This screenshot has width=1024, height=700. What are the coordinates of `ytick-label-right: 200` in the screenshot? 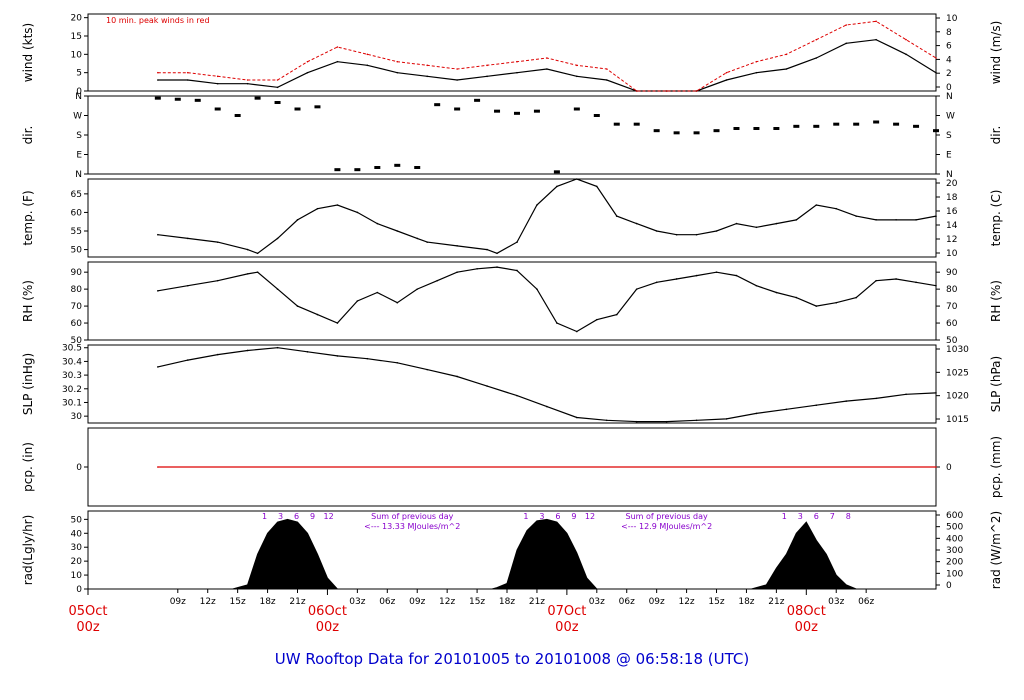 It's located at (954, 563).